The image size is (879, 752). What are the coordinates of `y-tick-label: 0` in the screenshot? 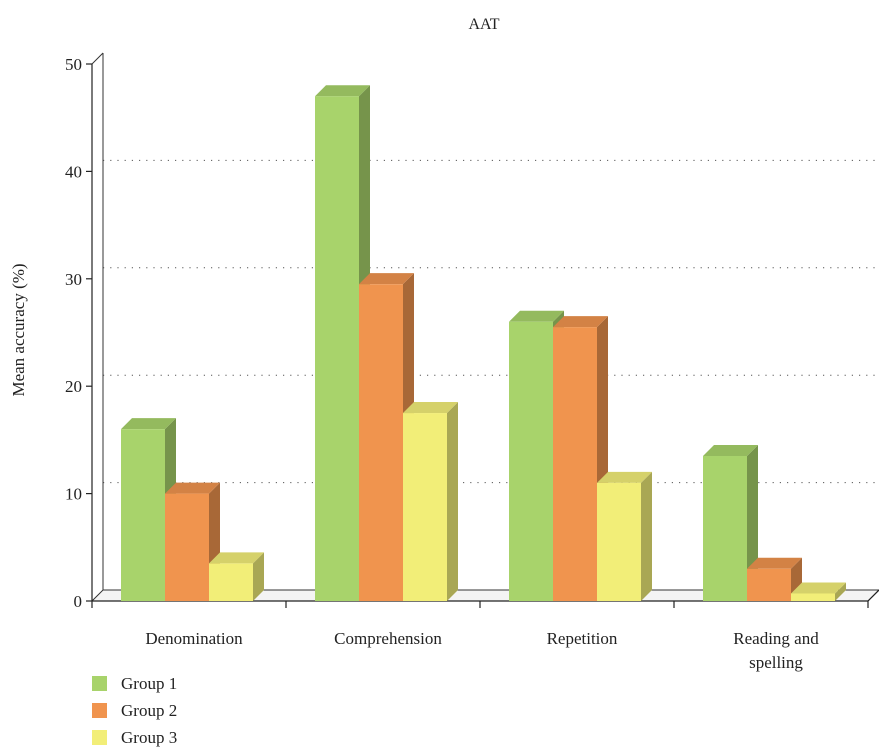 It's located at (78, 601).